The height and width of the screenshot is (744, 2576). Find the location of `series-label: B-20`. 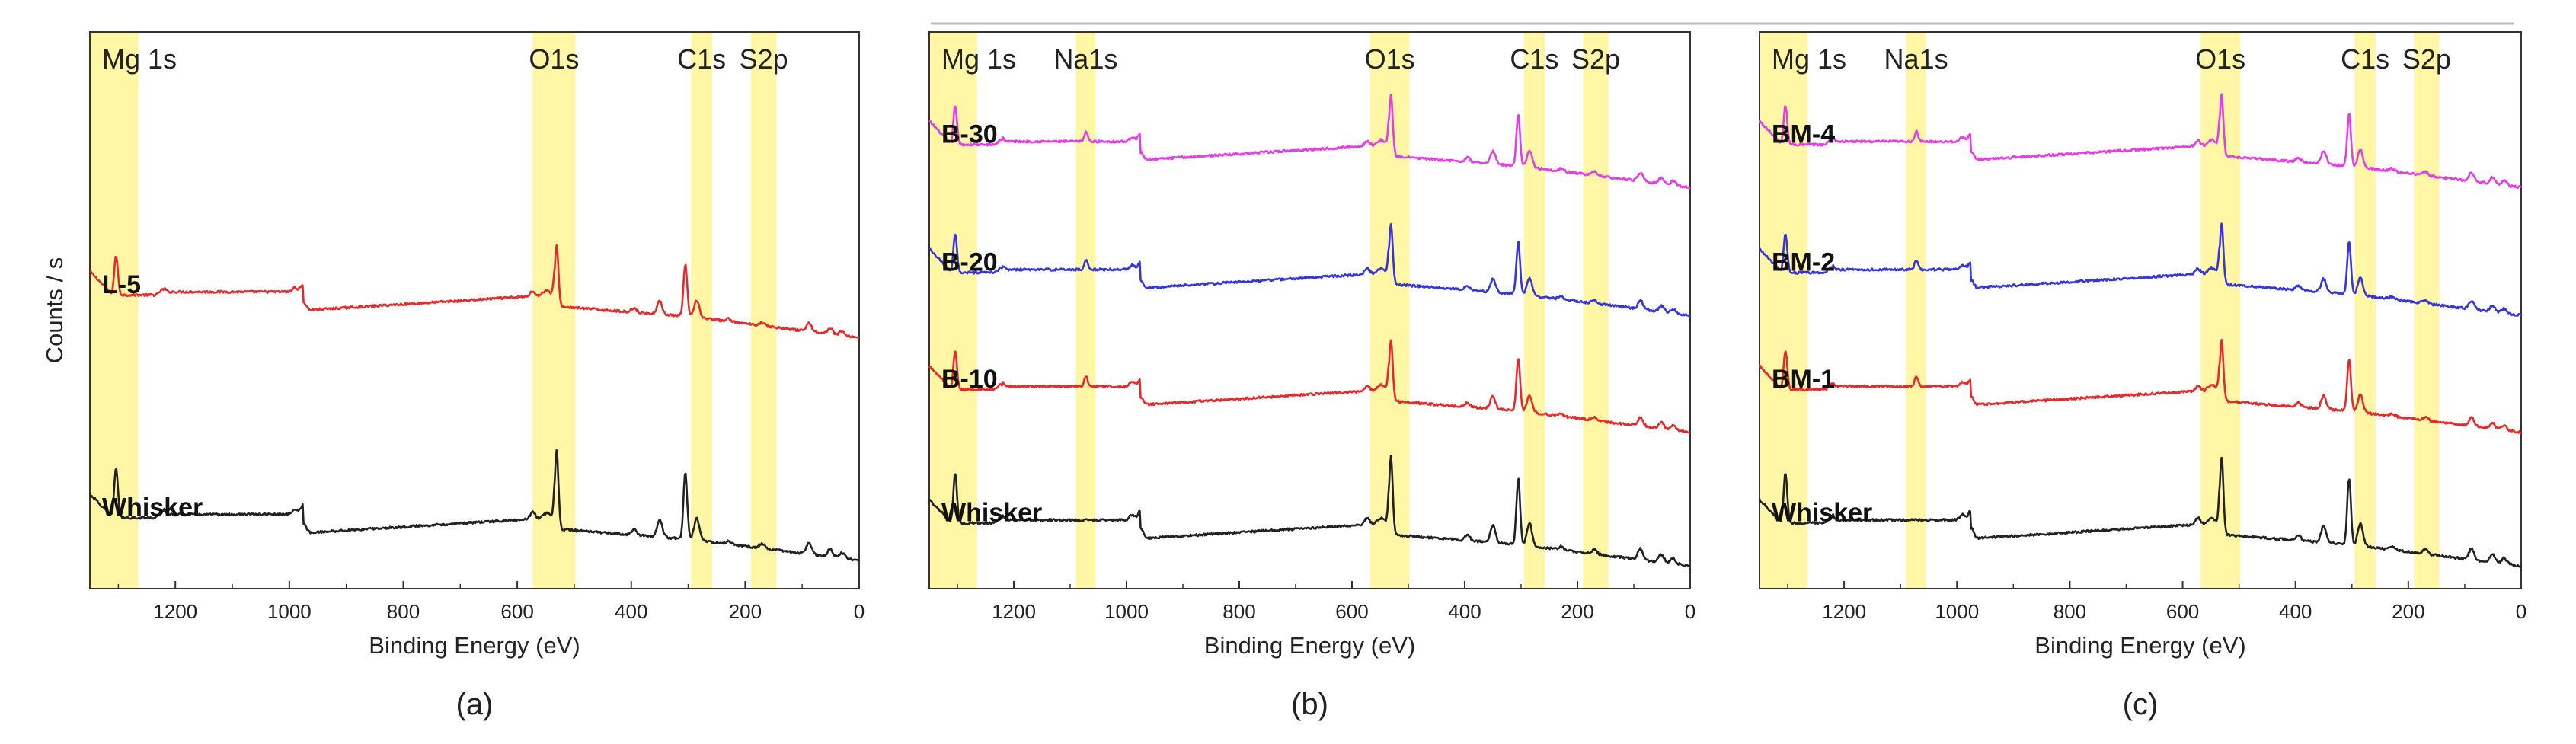

series-label: B-20 is located at coordinates (969, 263).